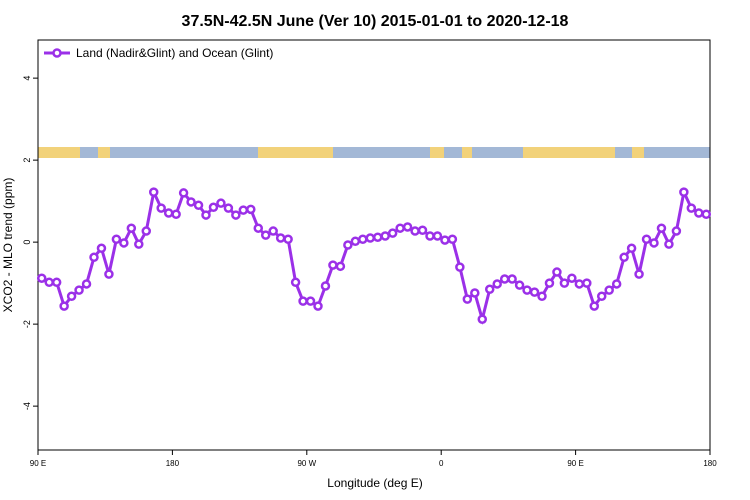  What do you see at coordinates (8, 245) in the screenshot?
I see `y-axis-label: XCO2 - MLO trend (ppm)` at bounding box center [8, 245].